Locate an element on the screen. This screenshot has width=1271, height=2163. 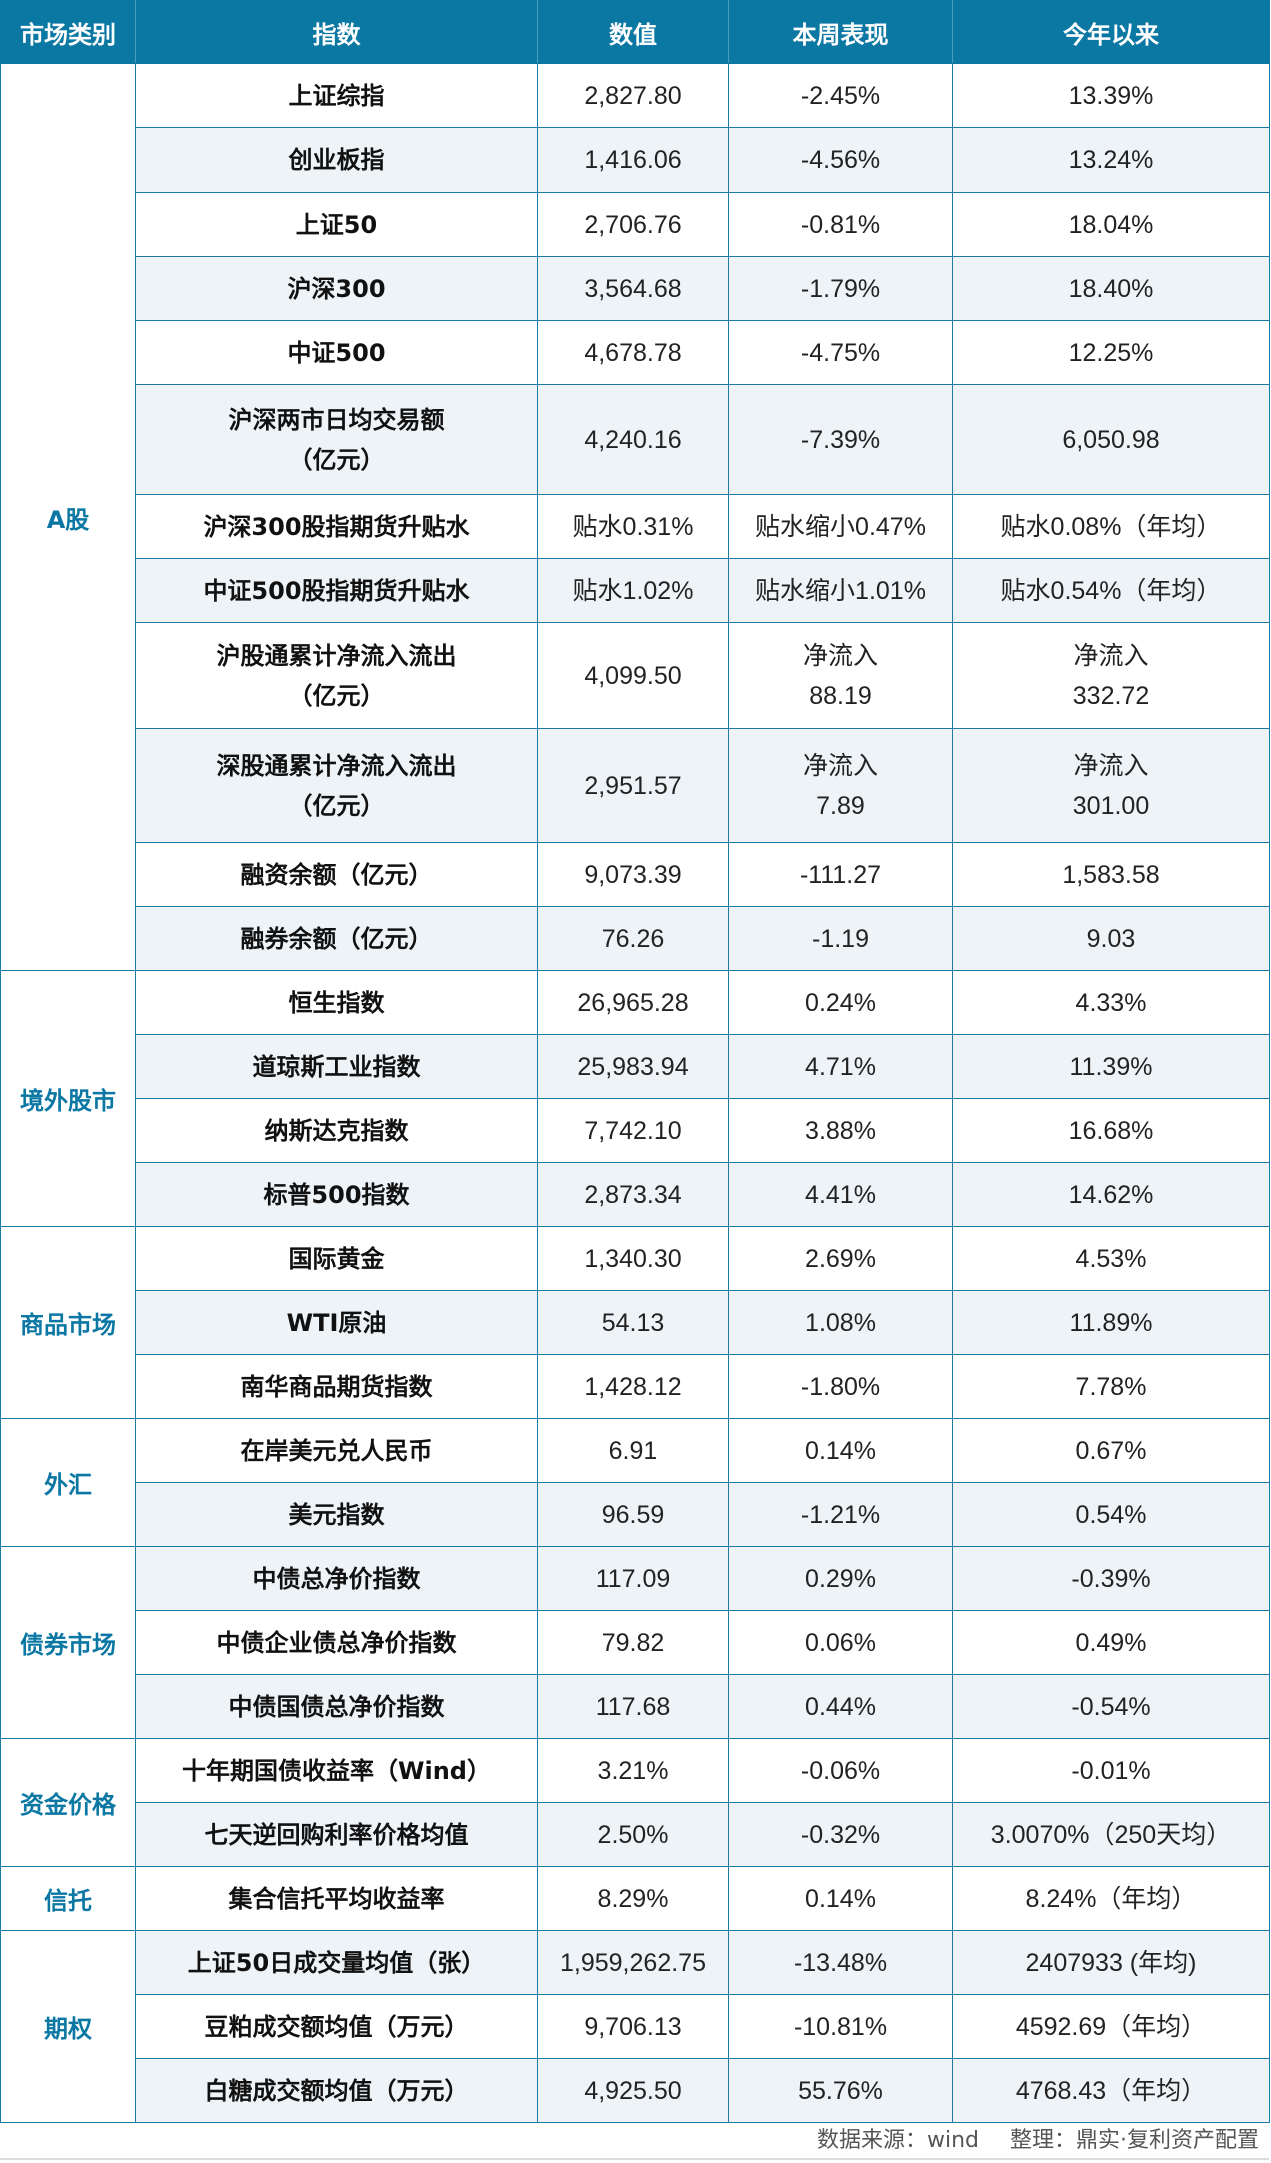
ytd-change-cell: 13.39% is located at coordinates (1111, 95).